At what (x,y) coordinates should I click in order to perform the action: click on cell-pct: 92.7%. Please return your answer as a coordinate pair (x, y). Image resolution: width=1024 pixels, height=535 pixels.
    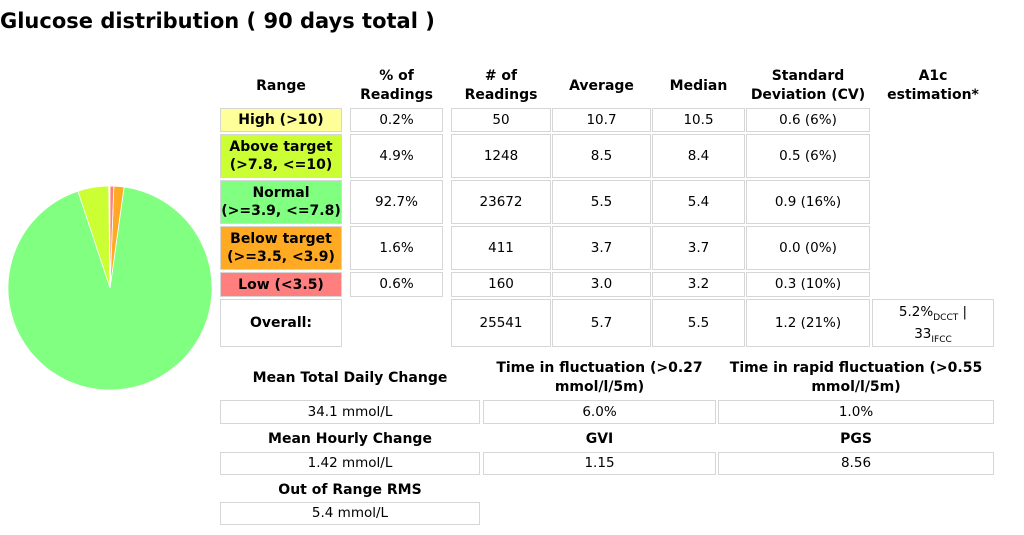
    Looking at the image, I should click on (396, 202).